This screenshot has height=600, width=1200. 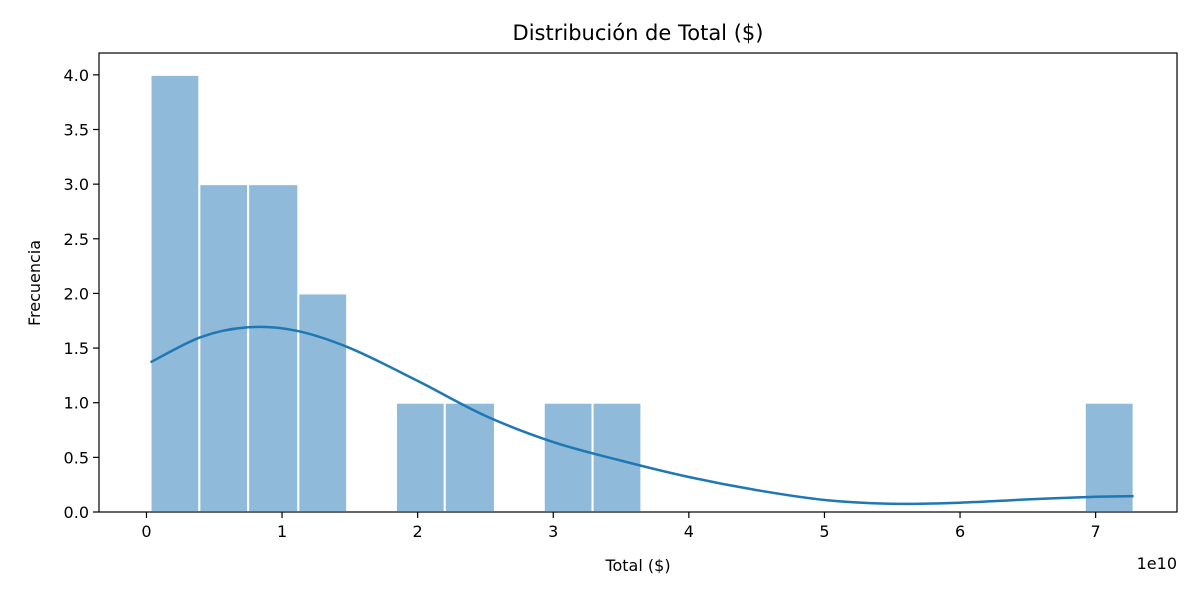 I want to click on x-tick-label: 3, so click(x=553, y=531).